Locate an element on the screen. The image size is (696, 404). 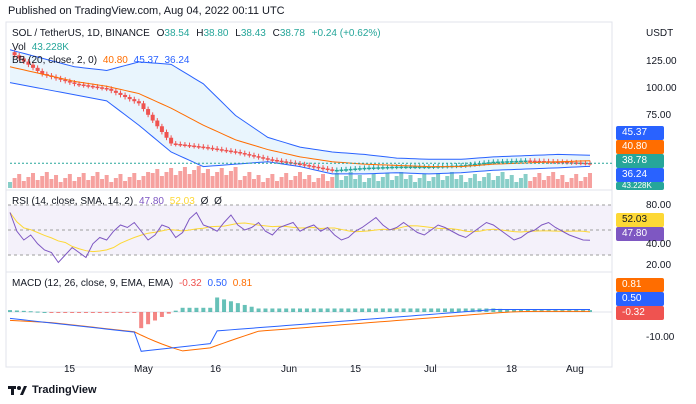
rsi-sma-line is located at coordinates (300, 232).